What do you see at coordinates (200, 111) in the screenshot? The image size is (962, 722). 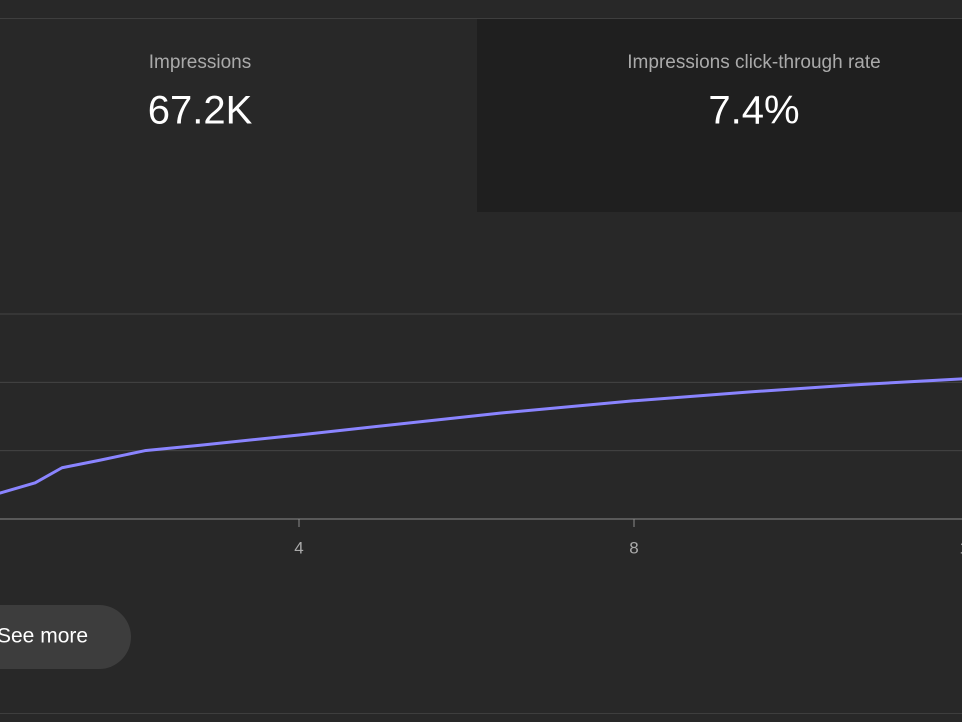 I see `card-value: 67.2K` at bounding box center [200, 111].